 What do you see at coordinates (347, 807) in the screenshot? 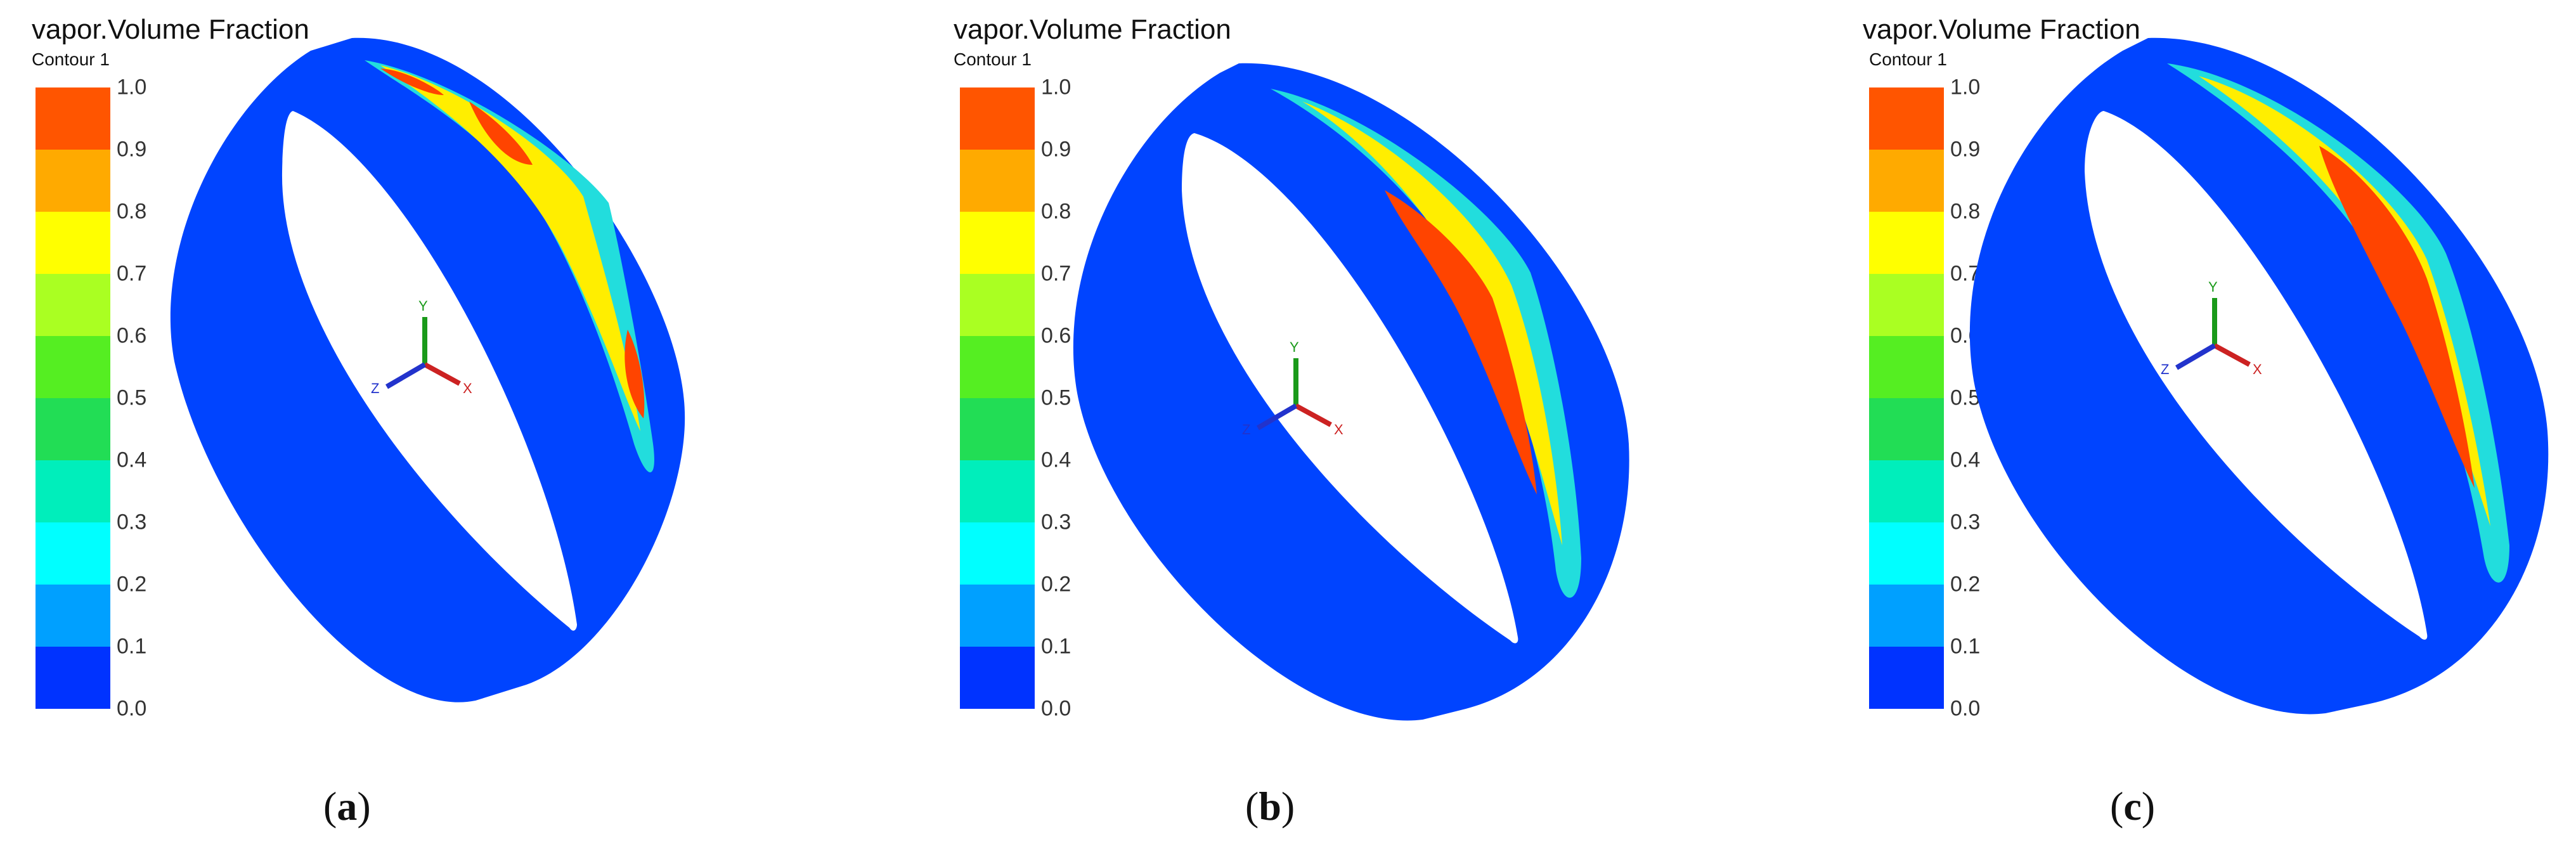
I see `panel-caption: (a)` at bounding box center [347, 807].